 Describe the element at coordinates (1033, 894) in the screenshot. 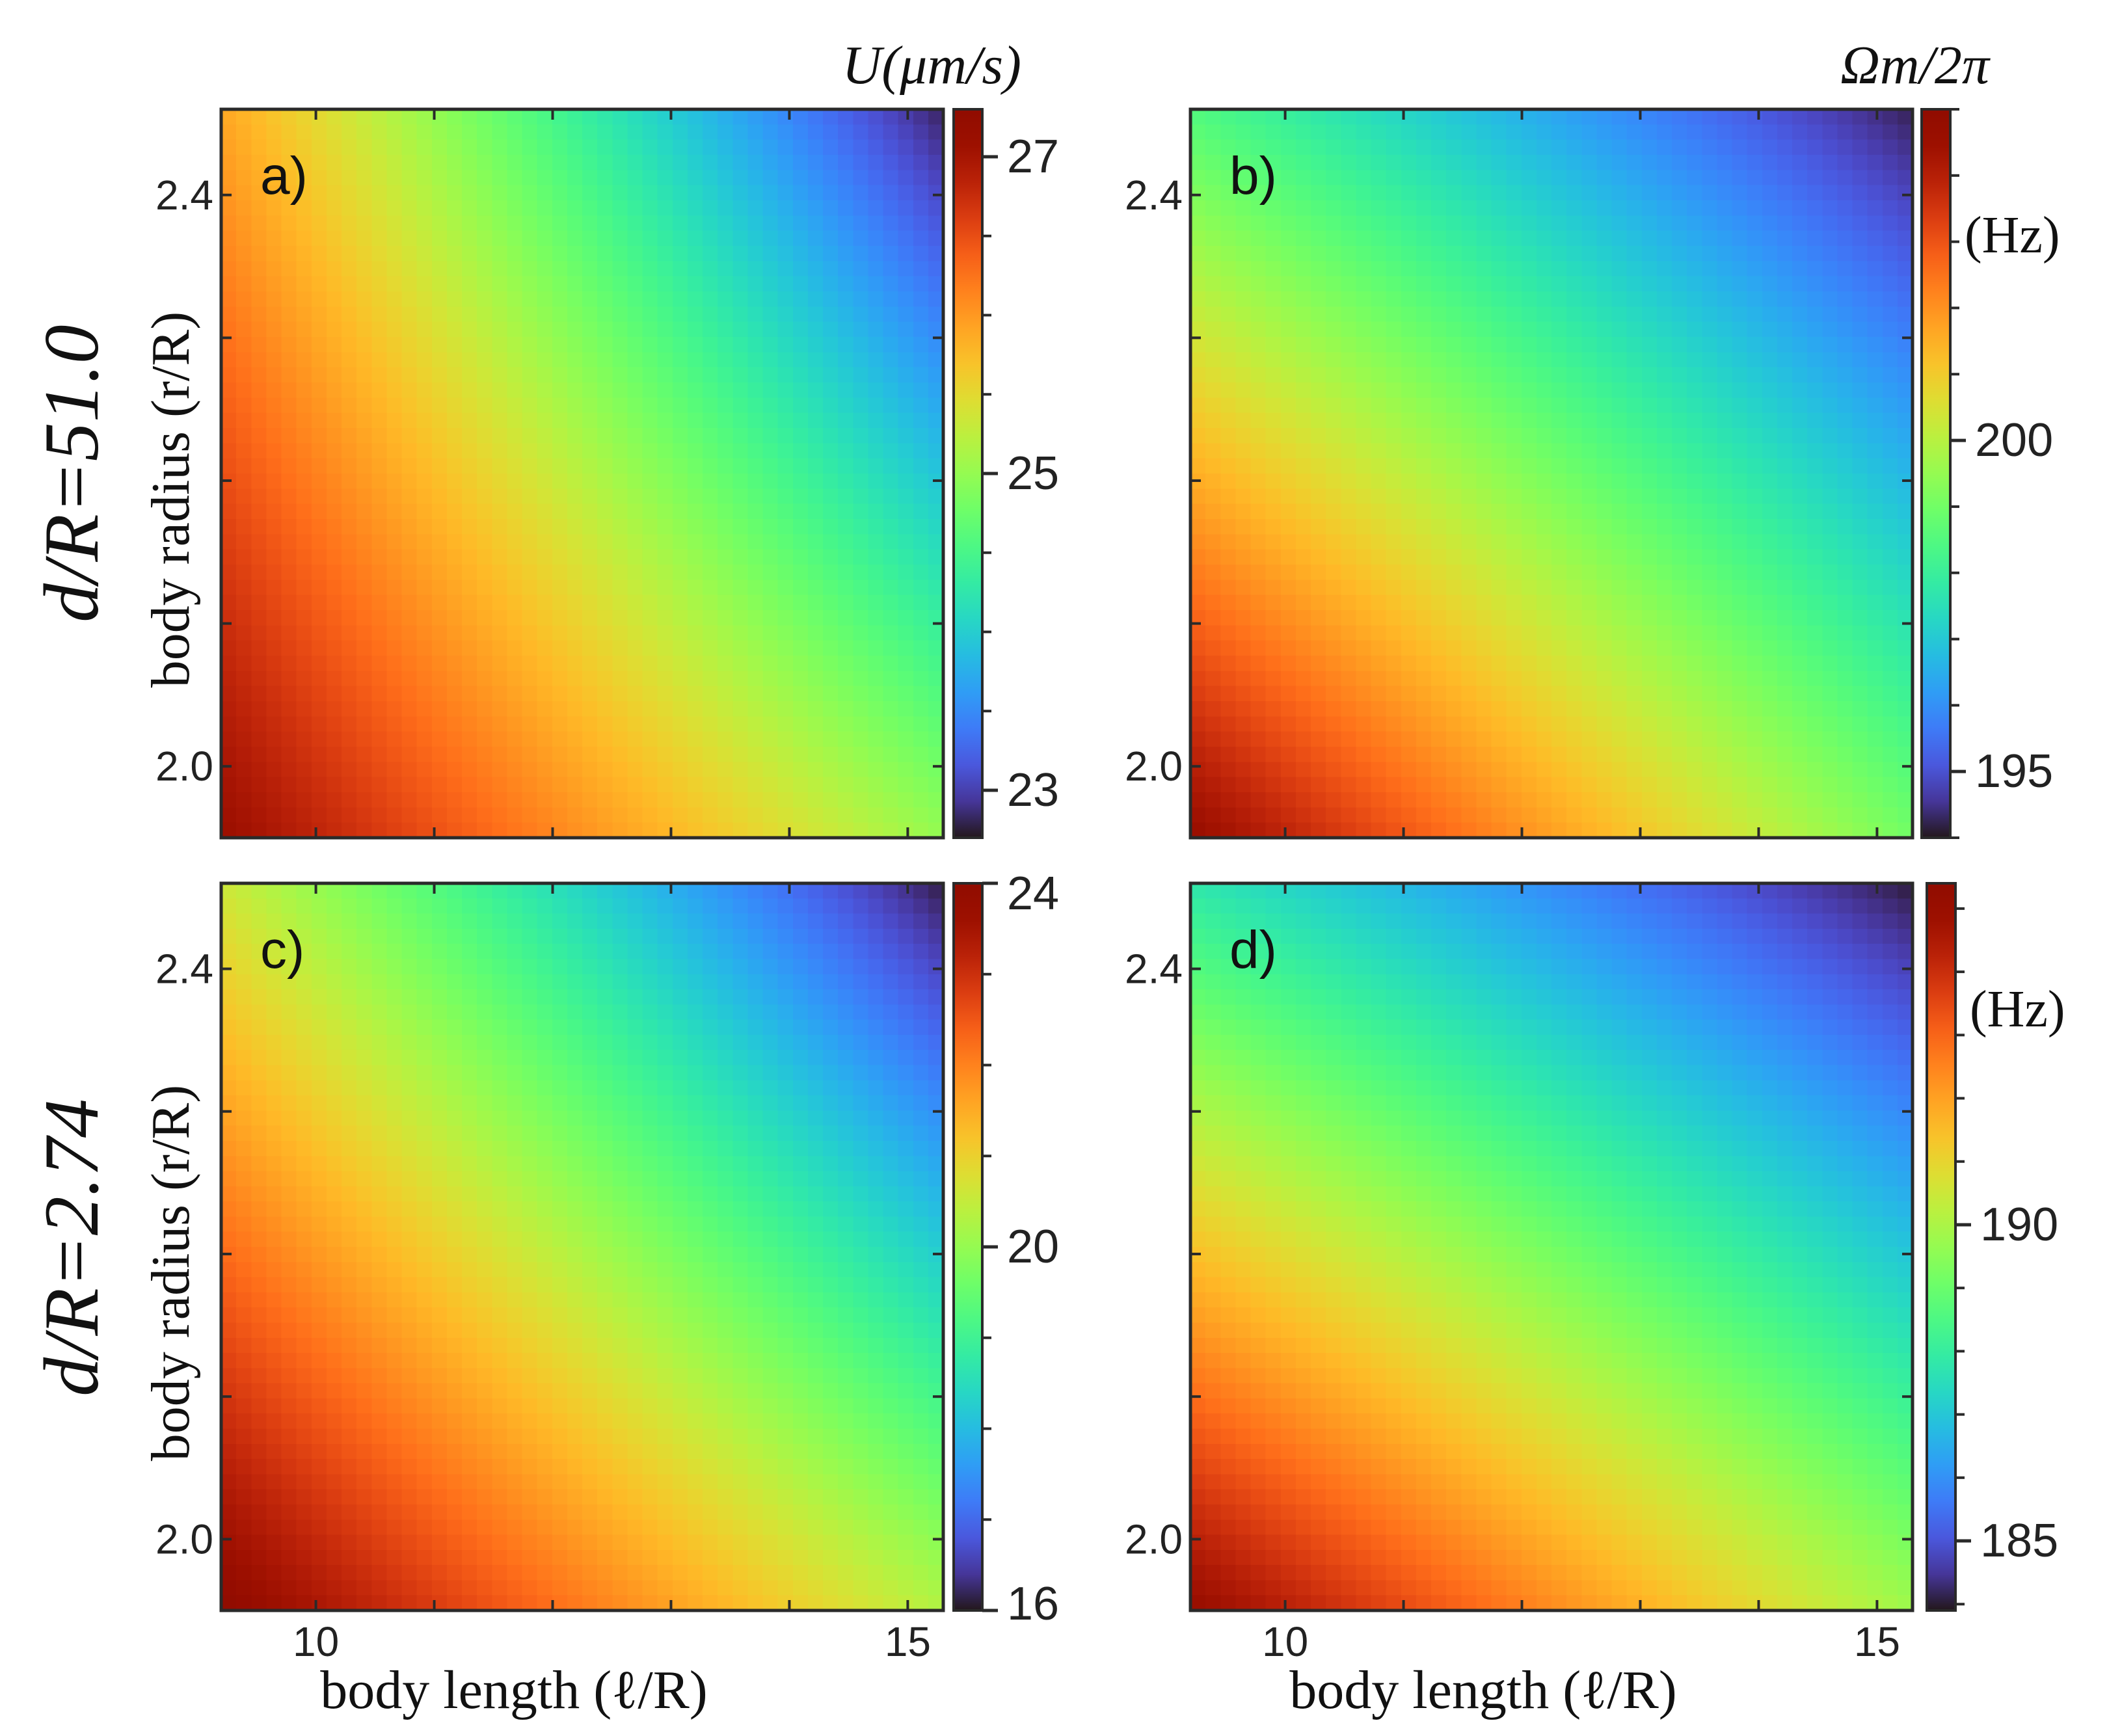

I see `colorbar-tick-label: 24` at that location.